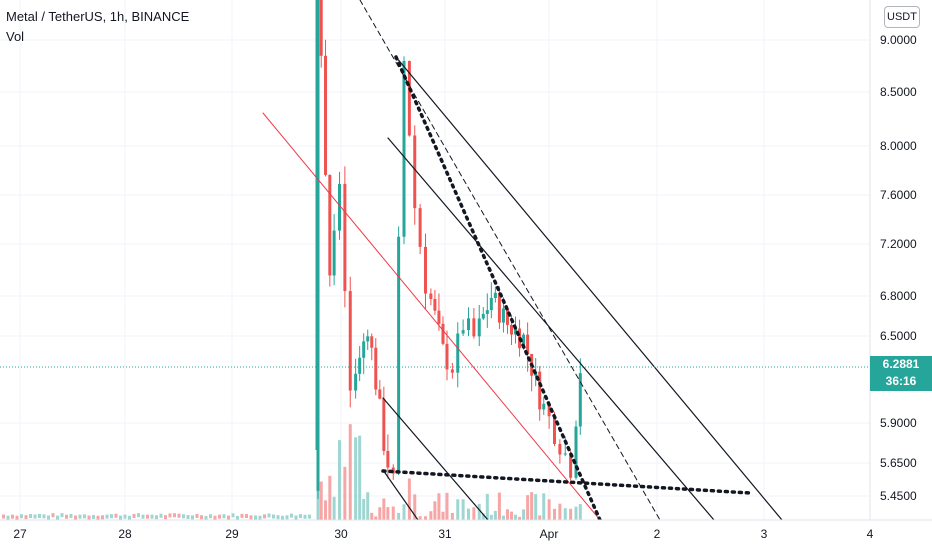 This screenshot has width=932, height=550. Describe the element at coordinates (898, 496) in the screenshot. I see `price-tick-label: 5.4500` at that location.